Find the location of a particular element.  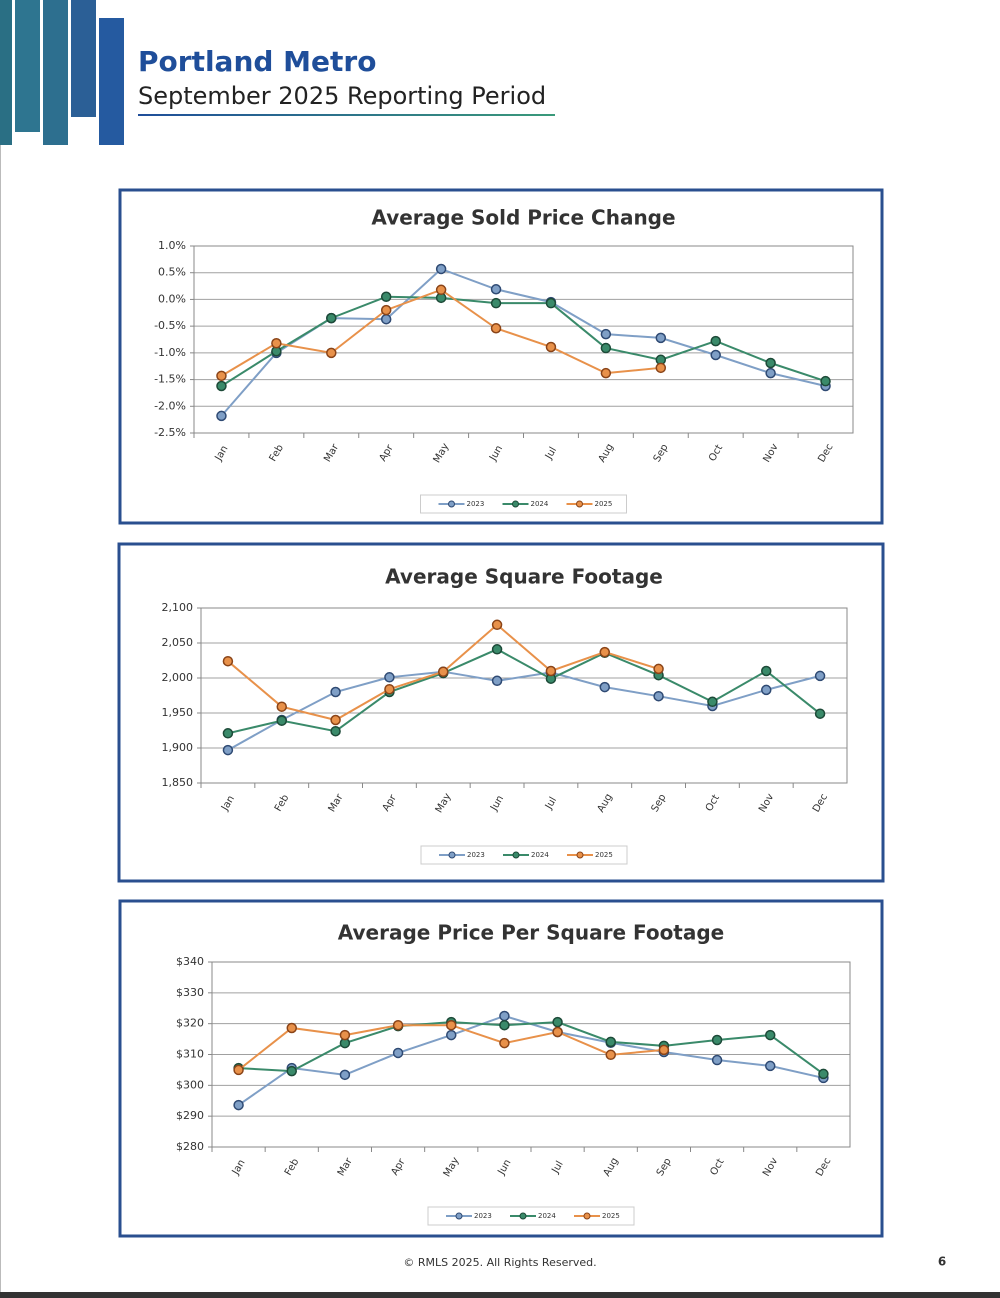

header-bars is located at coordinates (62, 72).